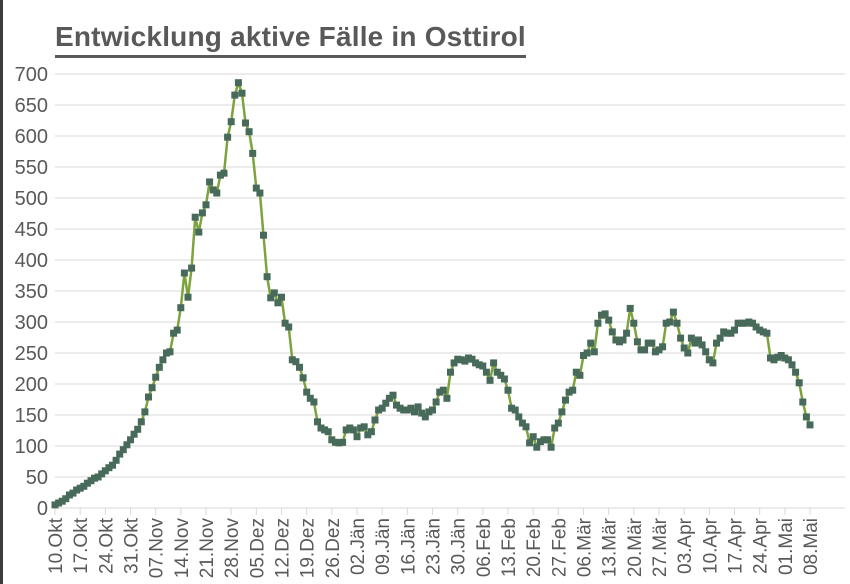 Image resolution: width=850 pixels, height=584 pixels. Describe the element at coordinates (710, 545) in the screenshot. I see `x-axis-tick-label: 10.Apr` at that location.